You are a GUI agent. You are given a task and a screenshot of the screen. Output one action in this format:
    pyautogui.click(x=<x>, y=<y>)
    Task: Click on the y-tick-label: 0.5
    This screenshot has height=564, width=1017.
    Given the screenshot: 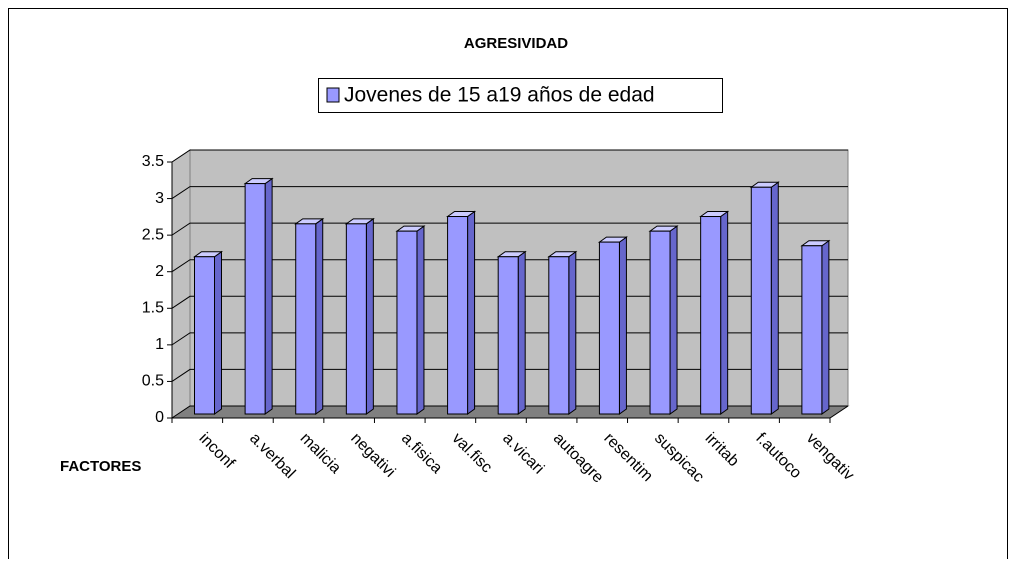 What is the action you would take?
    pyautogui.click(x=153, y=381)
    